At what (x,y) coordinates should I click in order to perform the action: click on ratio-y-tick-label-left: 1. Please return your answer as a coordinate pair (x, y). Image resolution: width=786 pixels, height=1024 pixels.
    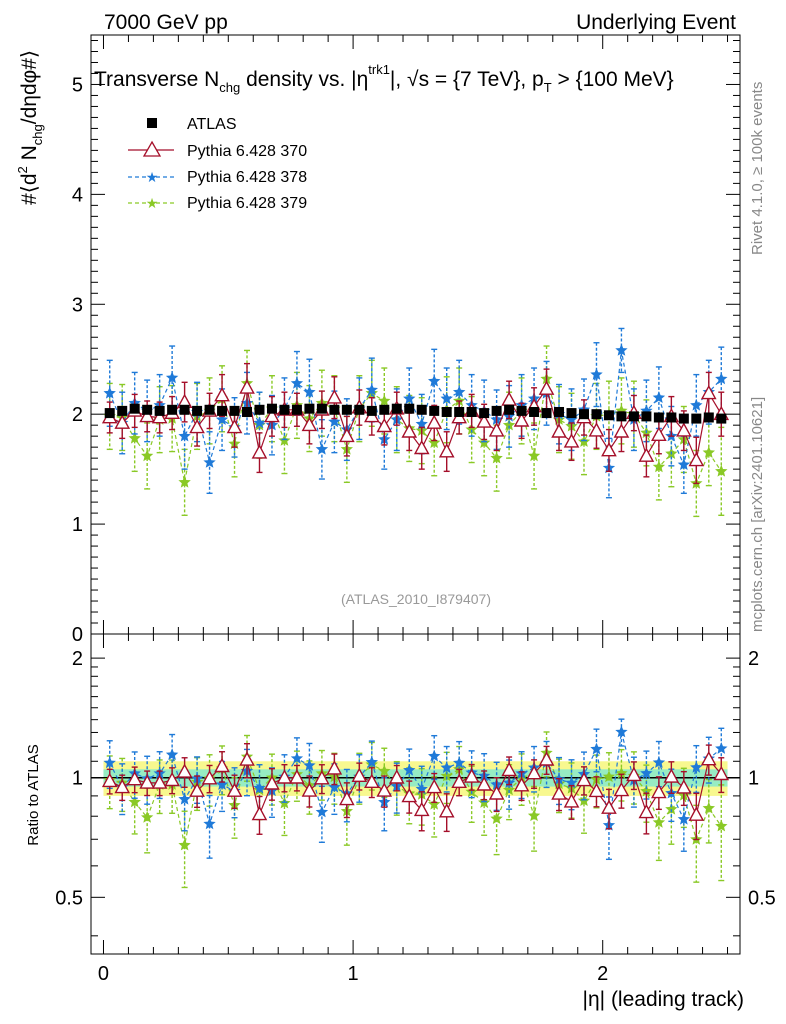
    Looking at the image, I should click on (77, 779).